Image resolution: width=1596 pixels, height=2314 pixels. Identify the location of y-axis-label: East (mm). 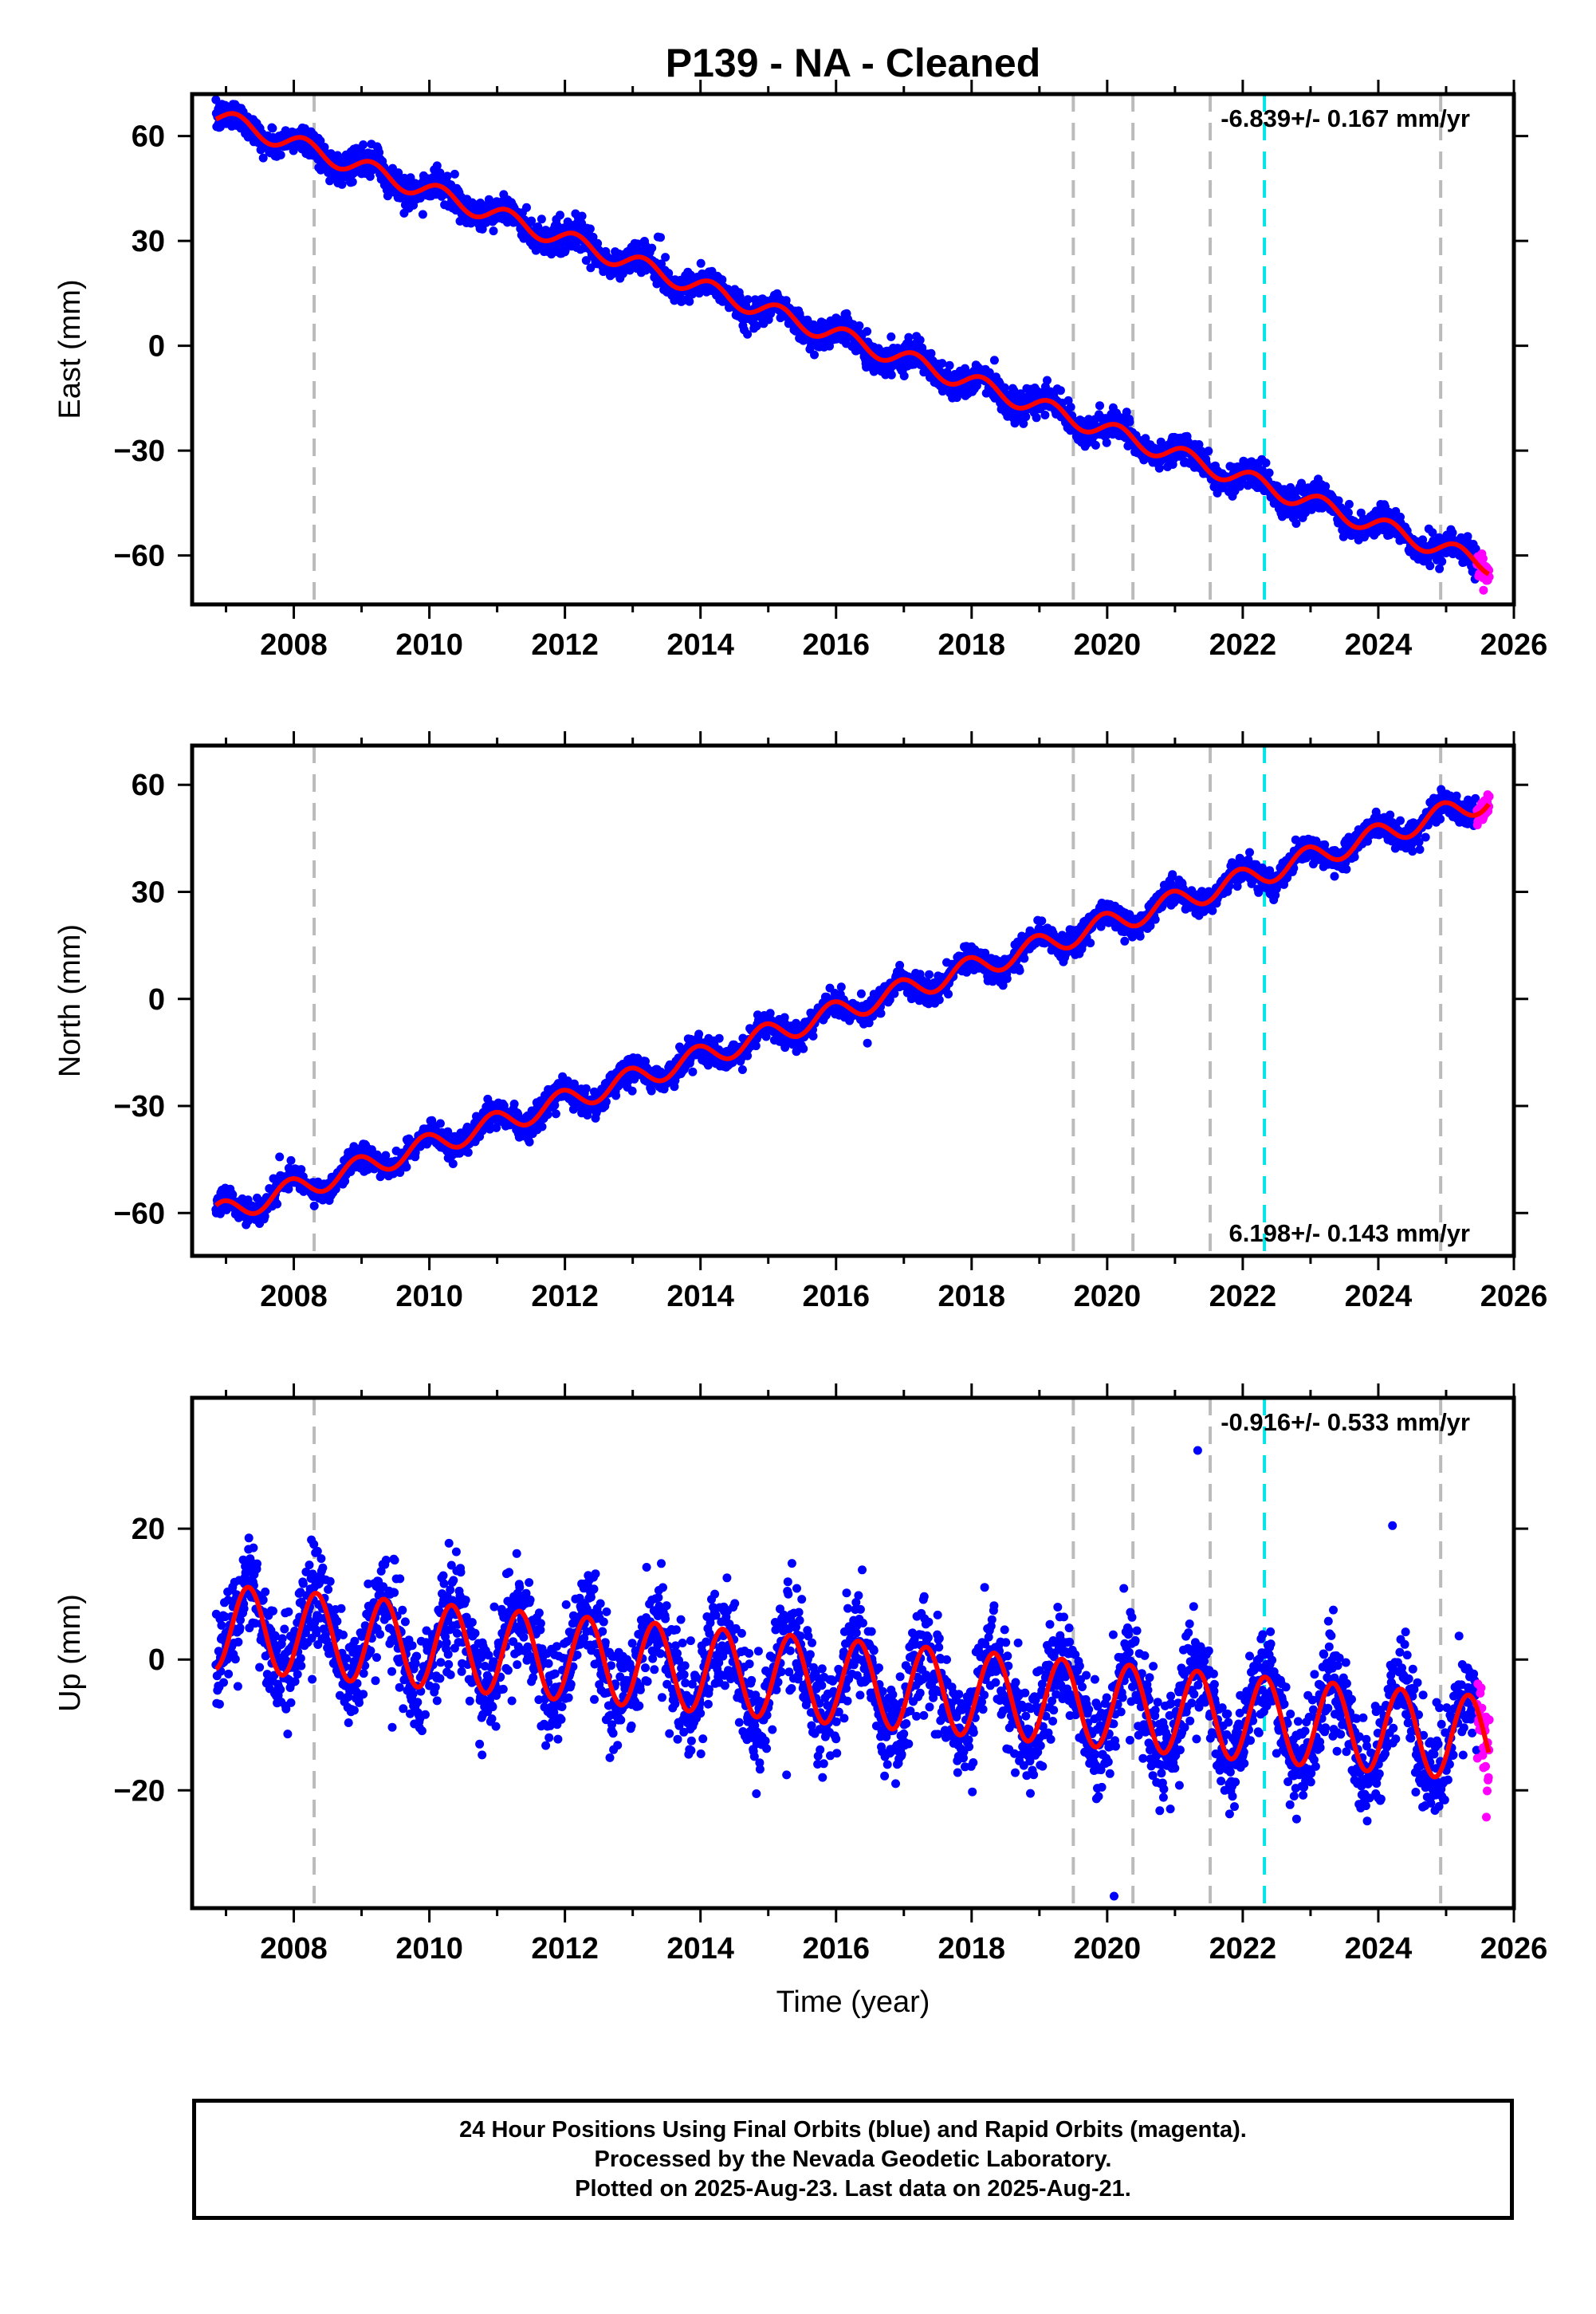
(70, 349).